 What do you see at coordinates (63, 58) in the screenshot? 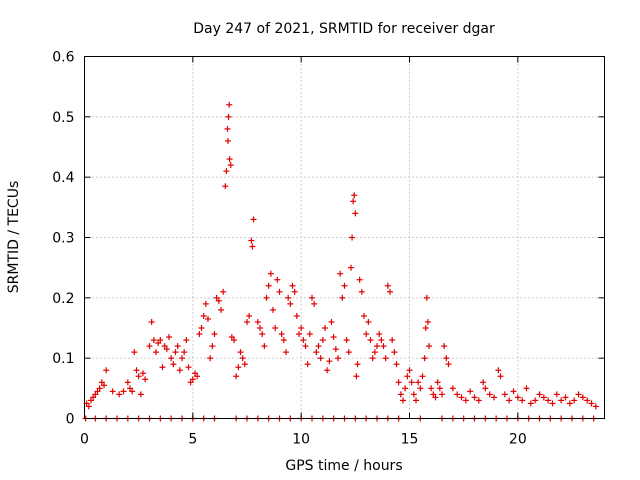
I see `y-tick-label: 0.6` at bounding box center [63, 58].